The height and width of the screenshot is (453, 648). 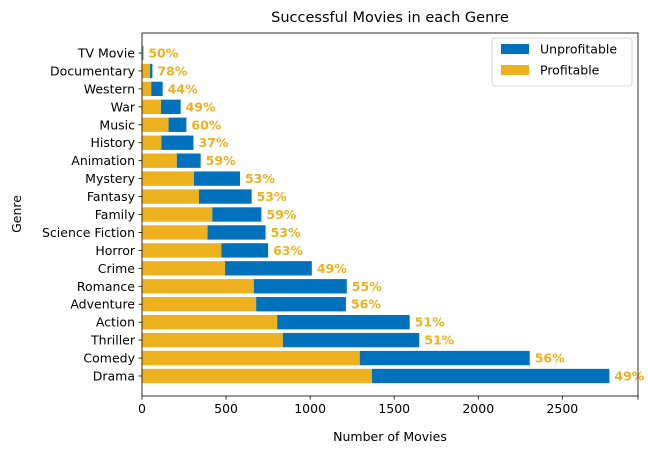 I want to click on x-tick-label-1500: 1500, so click(x=394, y=408).